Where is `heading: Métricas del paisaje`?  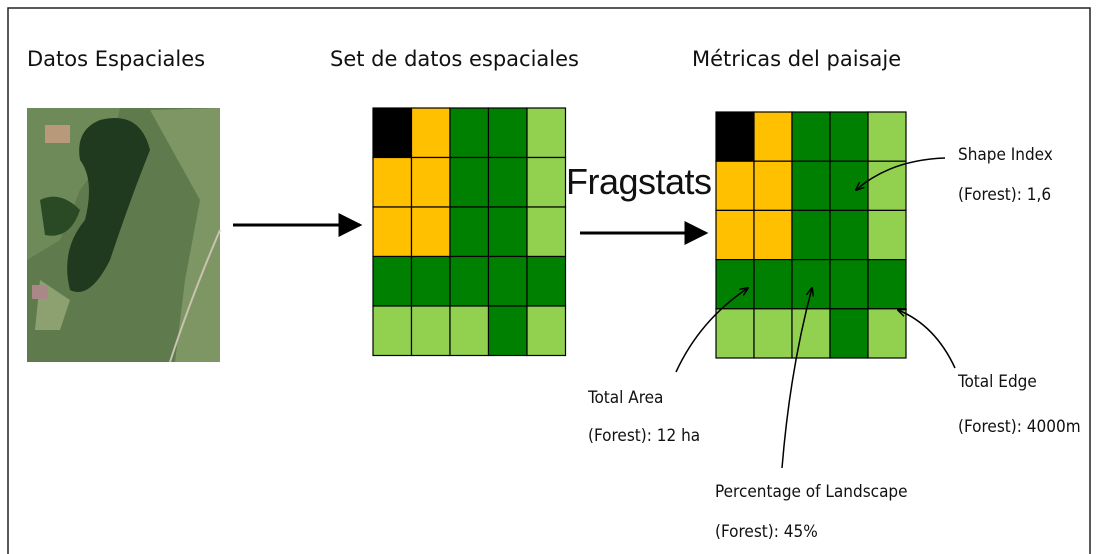 heading: Métricas del paisaje is located at coordinates (796, 59).